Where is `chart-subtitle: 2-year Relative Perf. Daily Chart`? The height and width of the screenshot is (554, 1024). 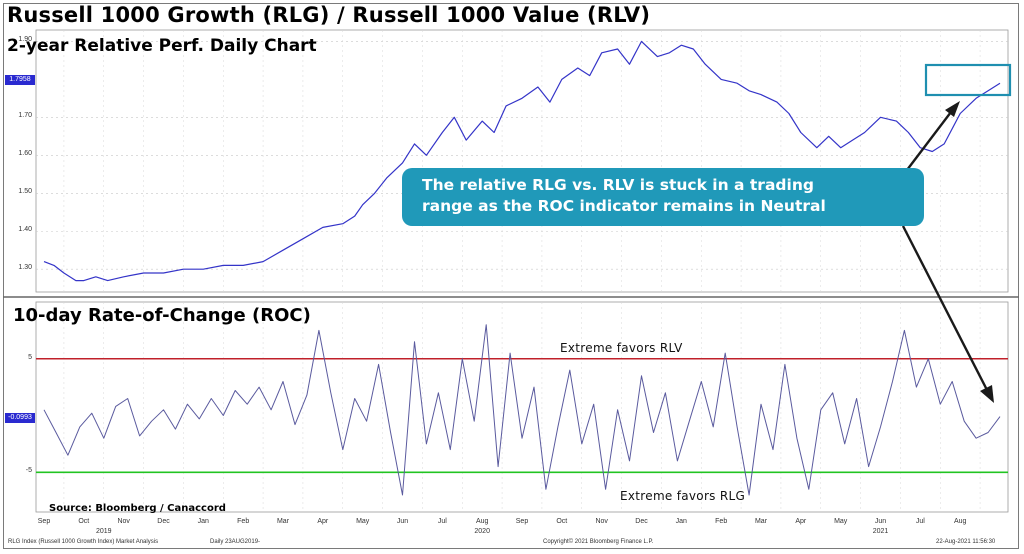 chart-subtitle: 2-year Relative Perf. Daily Chart is located at coordinates (162, 46).